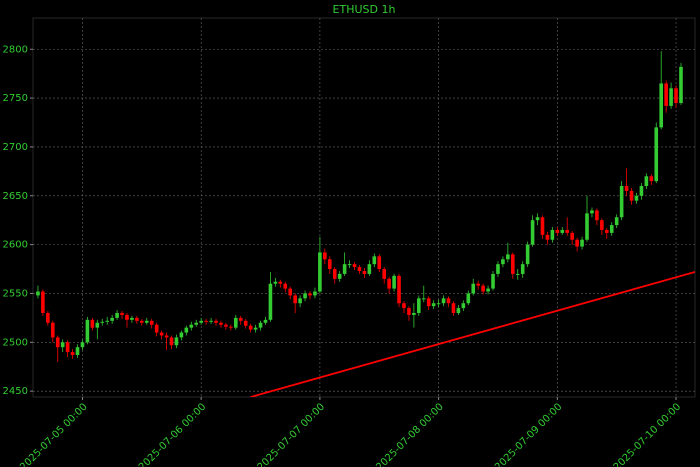 Image resolution: width=700 pixels, height=467 pixels. What do you see at coordinates (15, 49) in the screenshot?
I see `y-tick-label: 2800` at bounding box center [15, 49].